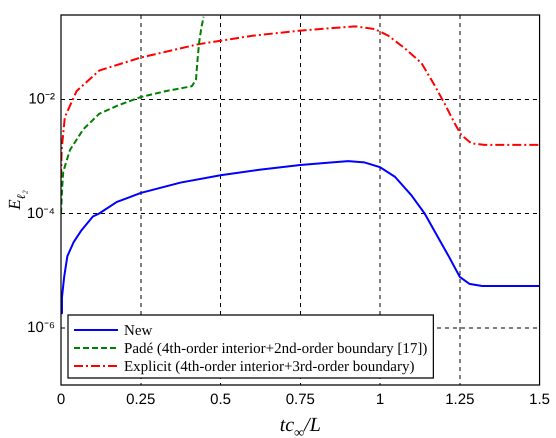  Describe the element at coordinates (40, 213) in the screenshot. I see `y-tick-label: 10⁻⁴` at that location.